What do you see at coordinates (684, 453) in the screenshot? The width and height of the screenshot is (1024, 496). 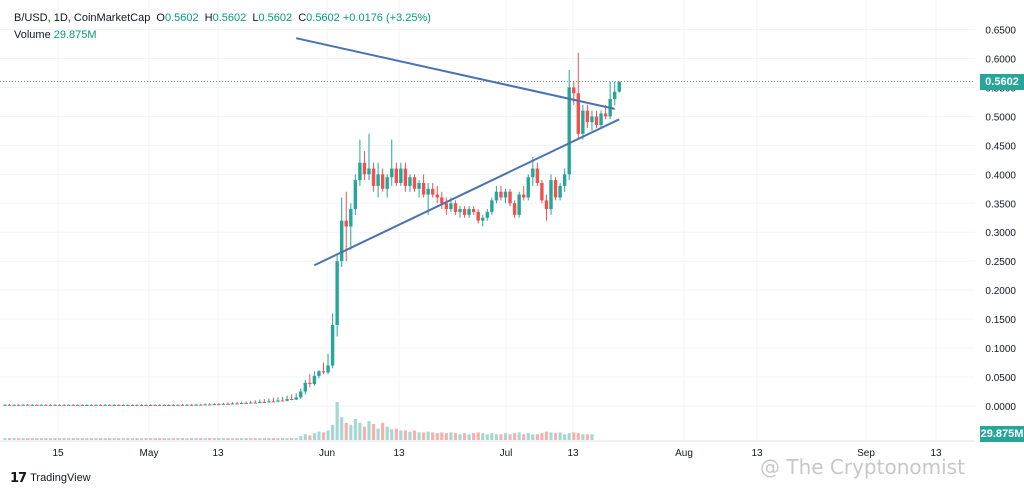 I see `x-tick-label: Aug` at bounding box center [684, 453].